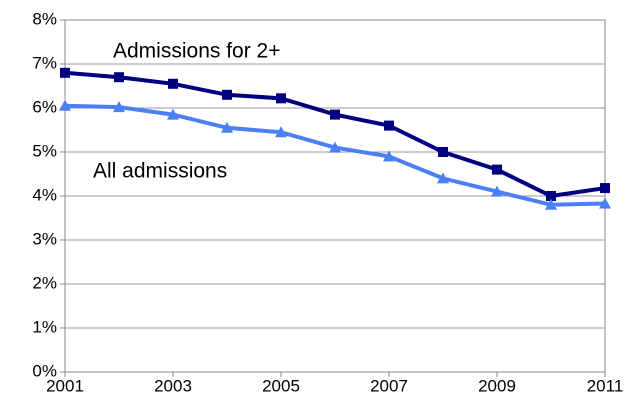  What do you see at coordinates (65, 385) in the screenshot?
I see `x-tick-label: 2001` at bounding box center [65, 385].